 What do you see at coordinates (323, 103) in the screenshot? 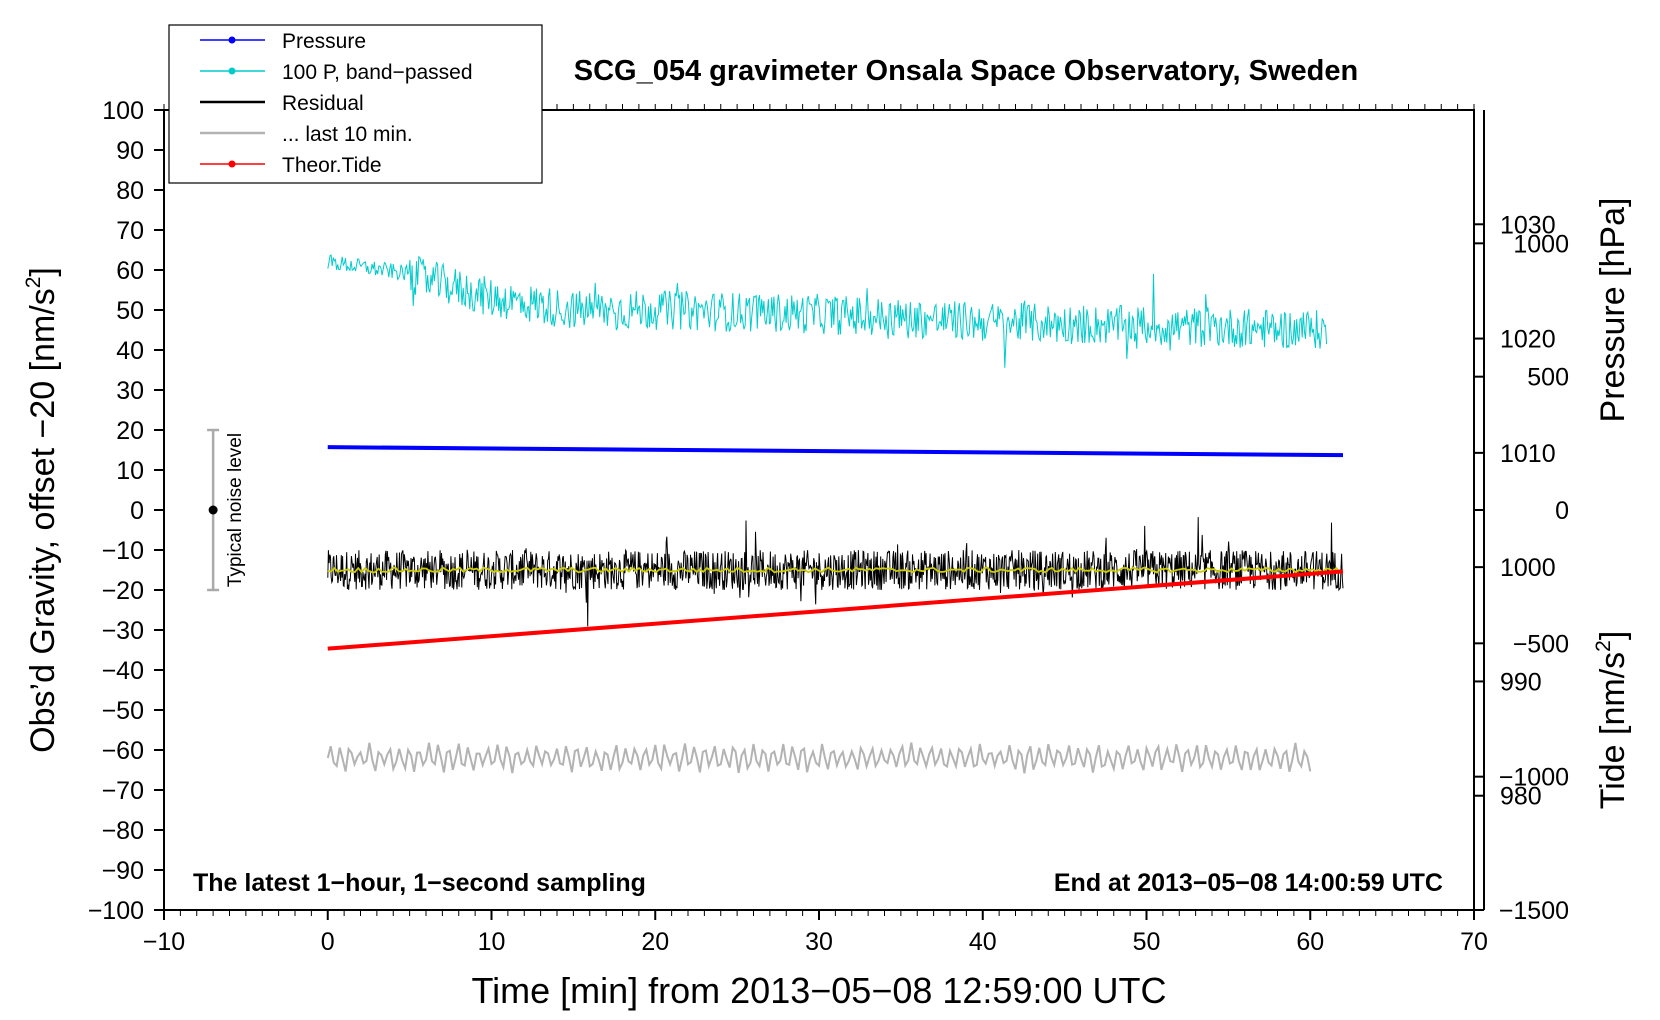
I see `legend-label: Residual` at bounding box center [323, 103].